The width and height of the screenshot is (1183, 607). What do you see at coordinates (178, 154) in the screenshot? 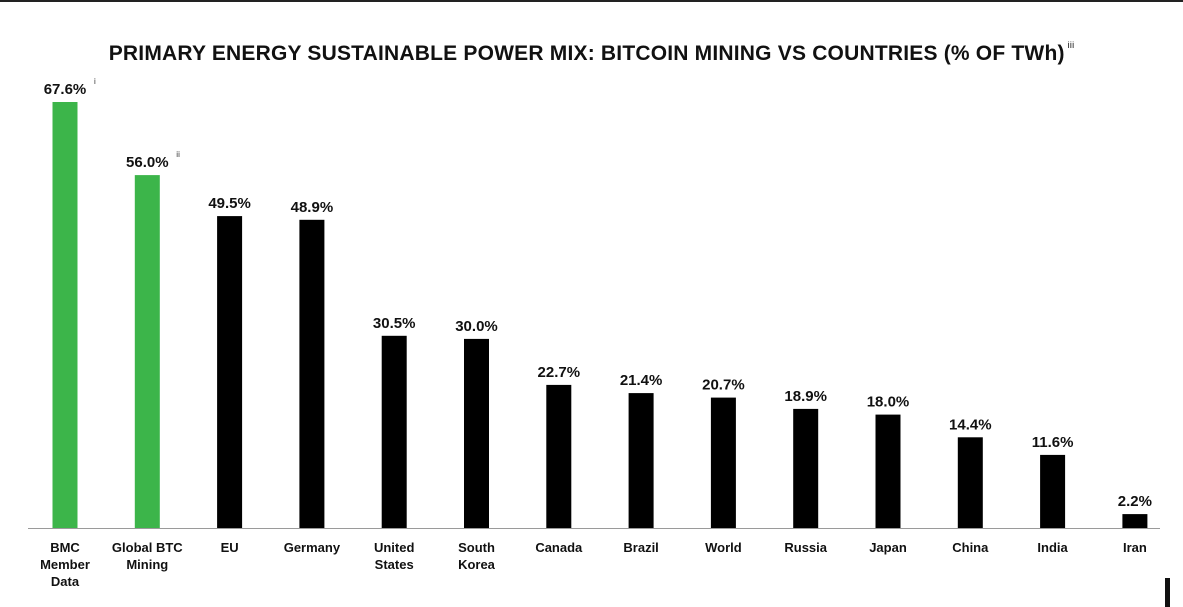
I see `data-label-footnote-1: ii` at bounding box center [178, 154].